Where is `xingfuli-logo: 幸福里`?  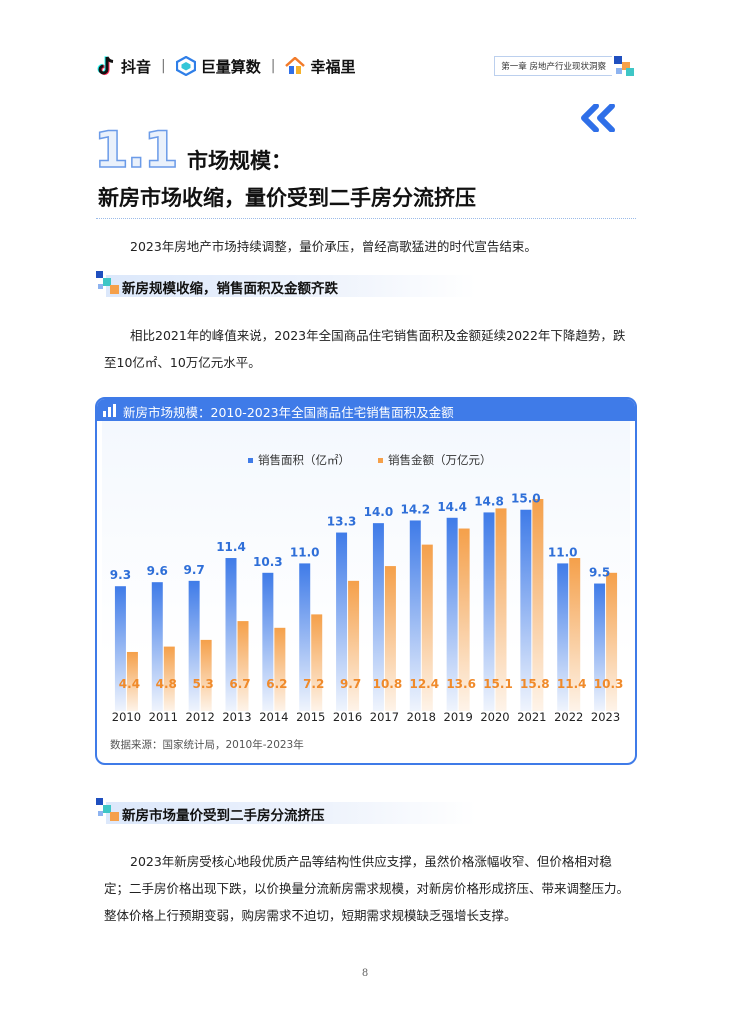 xingfuli-logo: 幸福里 is located at coordinates (320, 66).